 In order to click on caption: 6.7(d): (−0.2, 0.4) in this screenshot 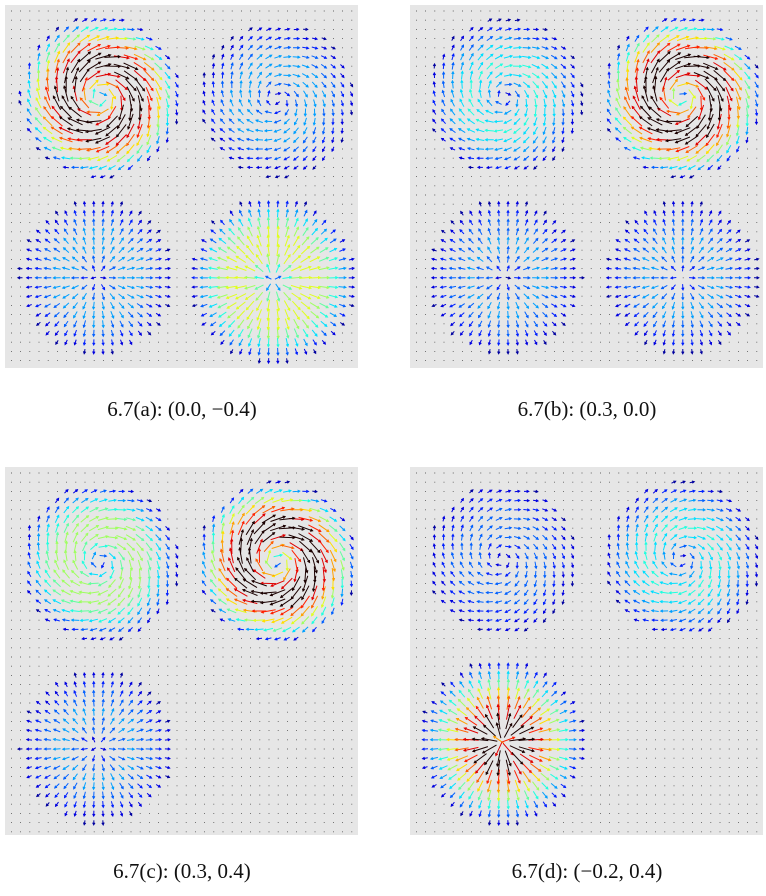, I will do `click(587, 871)`.